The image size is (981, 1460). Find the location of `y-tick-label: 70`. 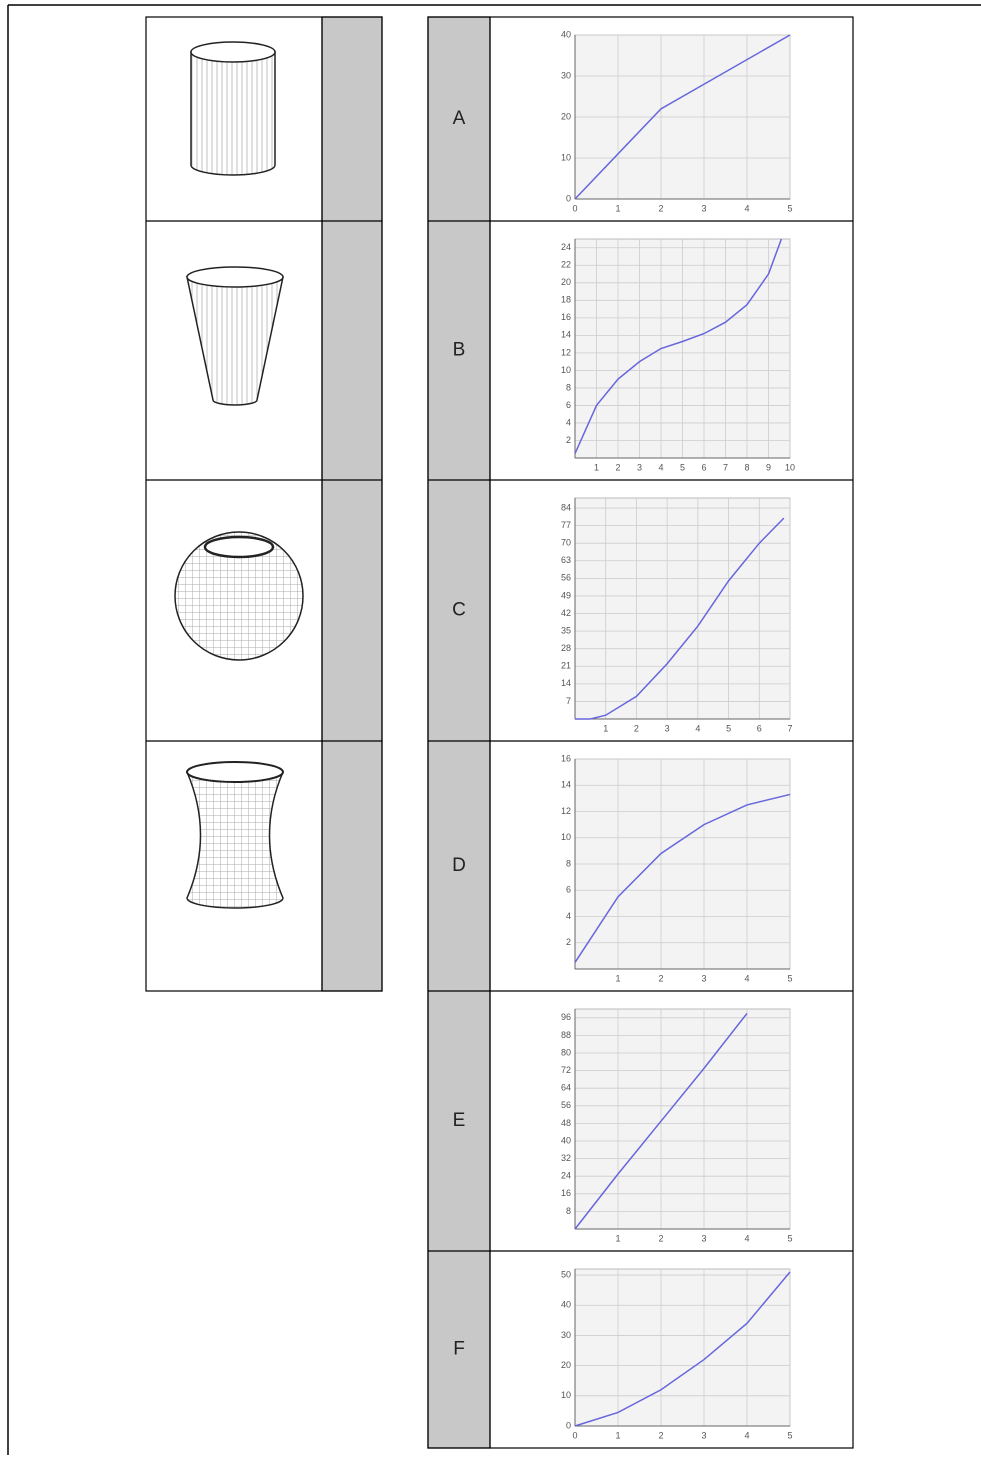

y-tick-label: 70 is located at coordinates (566, 543).